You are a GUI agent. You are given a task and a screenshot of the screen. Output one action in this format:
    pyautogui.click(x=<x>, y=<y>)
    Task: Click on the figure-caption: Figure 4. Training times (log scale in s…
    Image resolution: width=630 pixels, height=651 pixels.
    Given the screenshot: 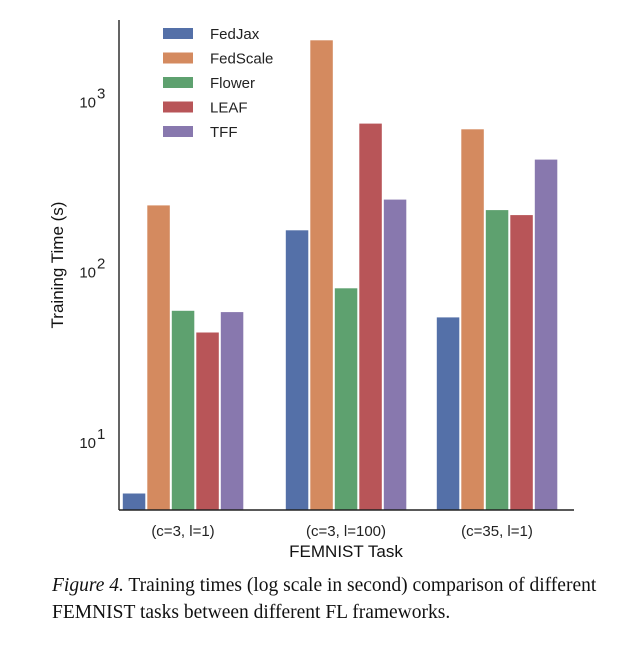 What is the action you would take?
    pyautogui.click(x=332, y=599)
    